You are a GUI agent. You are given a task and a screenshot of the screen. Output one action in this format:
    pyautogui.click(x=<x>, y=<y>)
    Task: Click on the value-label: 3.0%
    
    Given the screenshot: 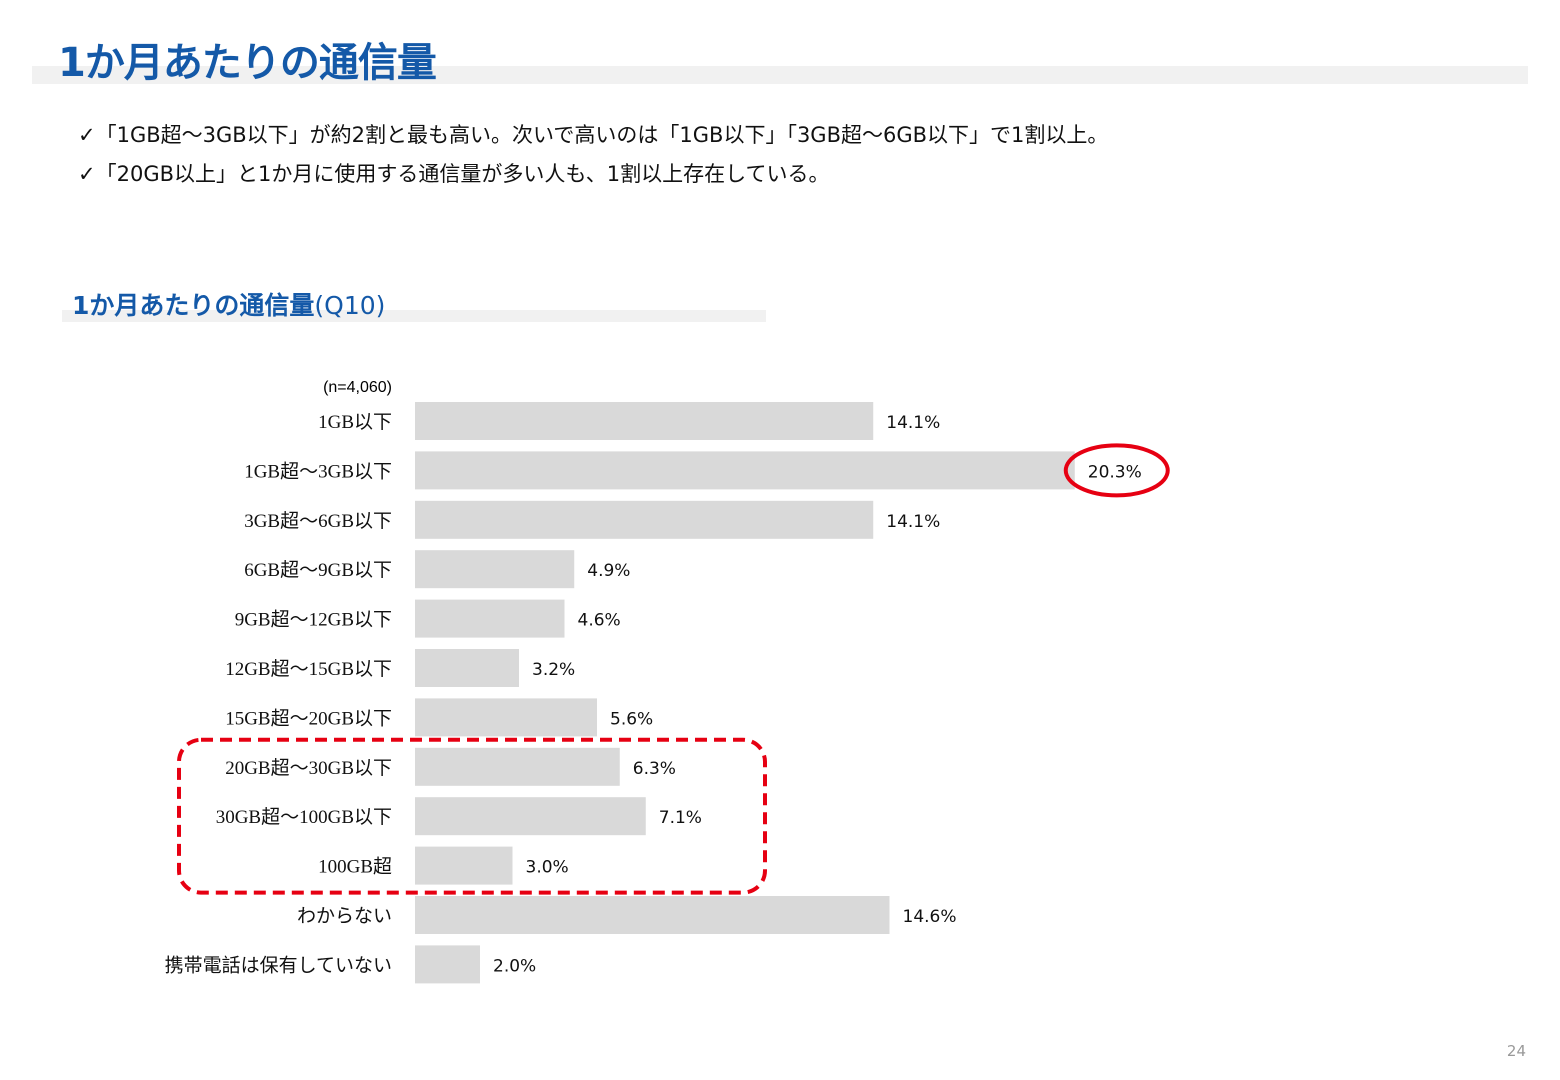 What is the action you would take?
    pyautogui.click(x=547, y=868)
    